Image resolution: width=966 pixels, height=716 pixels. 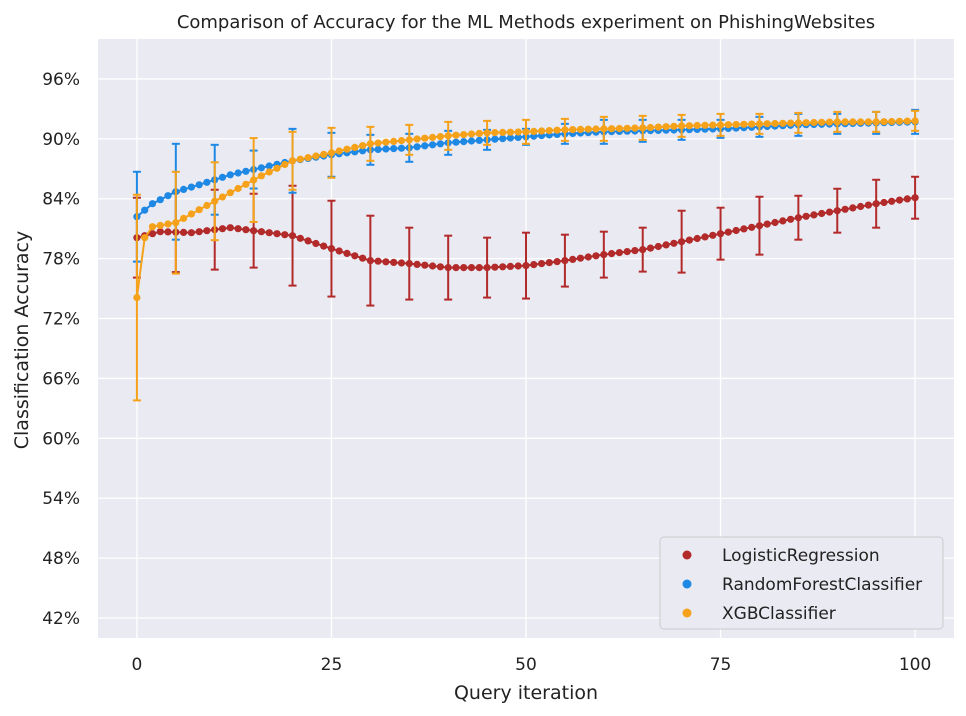 What do you see at coordinates (61, 260) in the screenshot?
I see `y-tick-label: 78%` at bounding box center [61, 260].